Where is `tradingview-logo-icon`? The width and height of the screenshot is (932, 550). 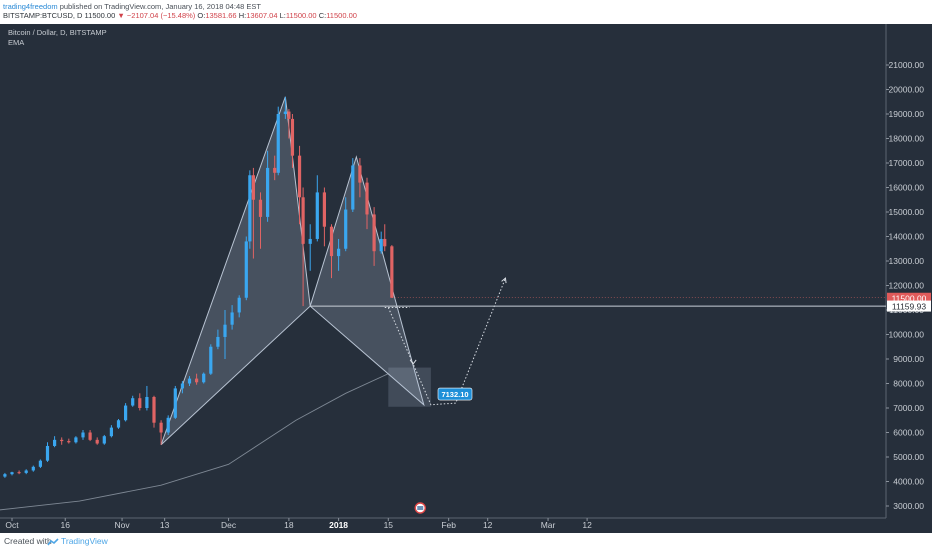 tradingview-logo-icon is located at coordinates (53, 542).